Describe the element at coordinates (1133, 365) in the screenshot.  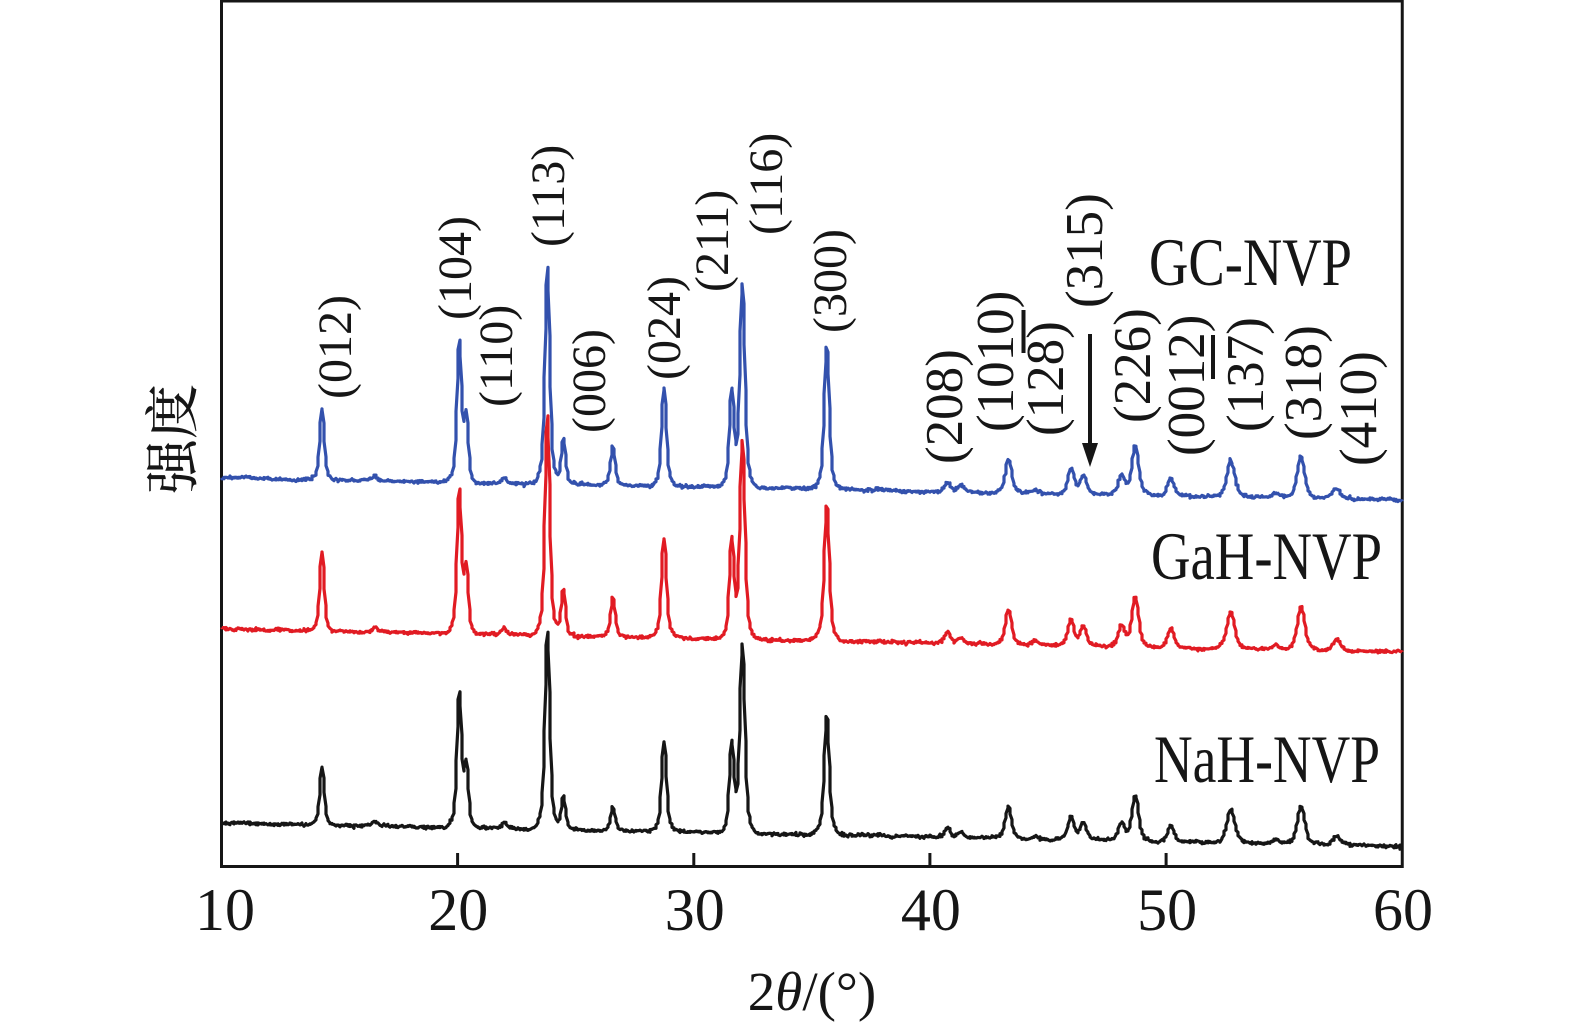
I see `svg-text: (226)` at that location.